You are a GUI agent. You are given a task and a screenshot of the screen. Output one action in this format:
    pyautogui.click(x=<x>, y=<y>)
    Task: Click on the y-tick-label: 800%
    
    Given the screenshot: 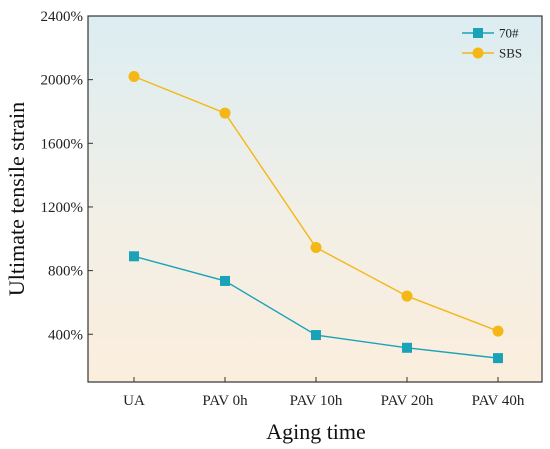 What is the action you would take?
    pyautogui.click(x=65, y=272)
    